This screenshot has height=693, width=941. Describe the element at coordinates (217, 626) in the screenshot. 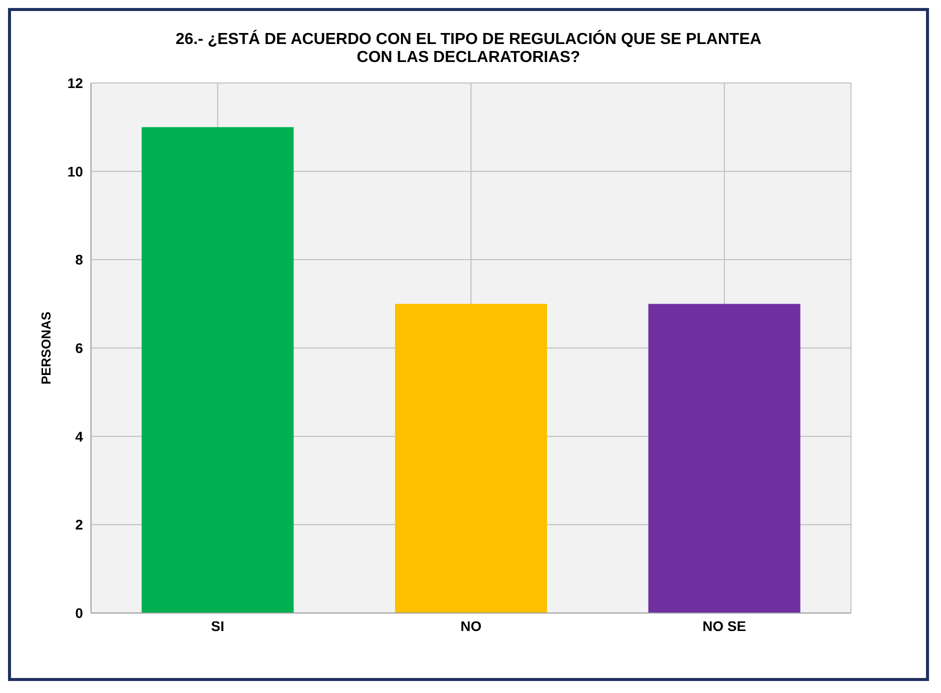

I see `x-tick-label: SI` at that location.